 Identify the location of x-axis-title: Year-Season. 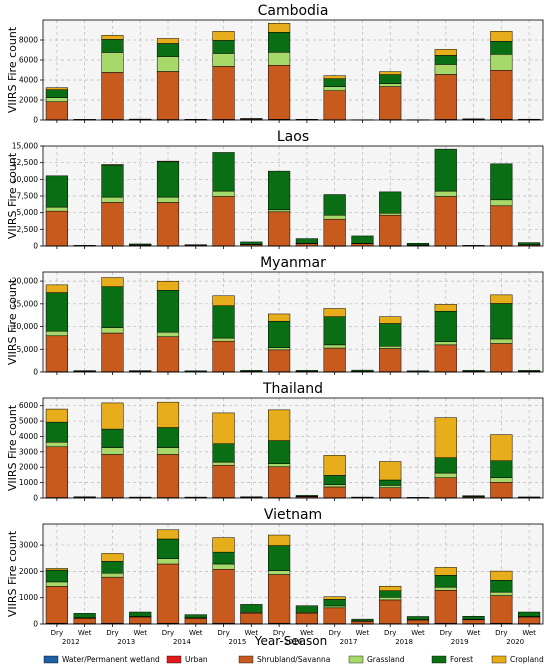
(291, 641).